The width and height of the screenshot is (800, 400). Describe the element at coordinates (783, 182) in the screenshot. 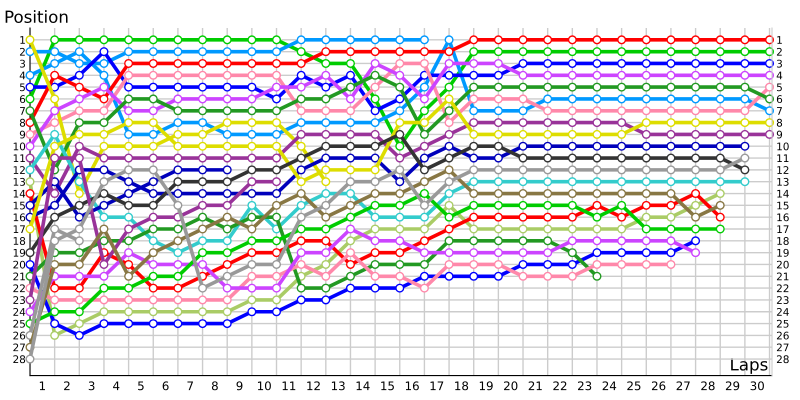

I see `y2-tick-label: 13` at that location.